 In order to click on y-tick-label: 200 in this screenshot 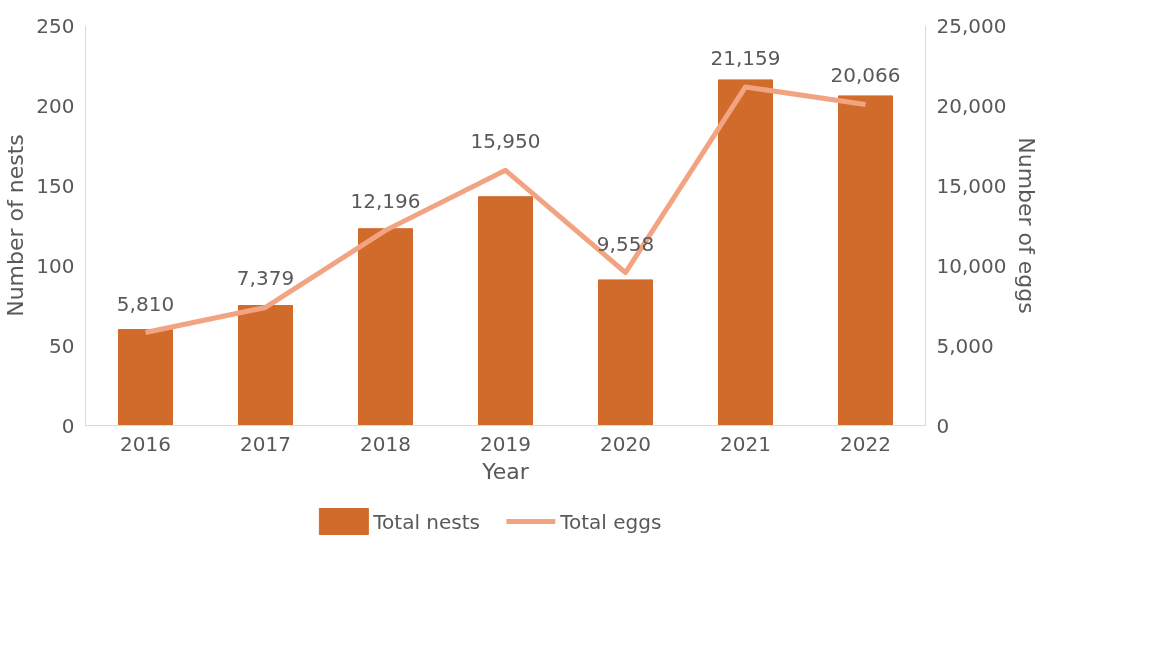, I will do `click(55, 105)`.